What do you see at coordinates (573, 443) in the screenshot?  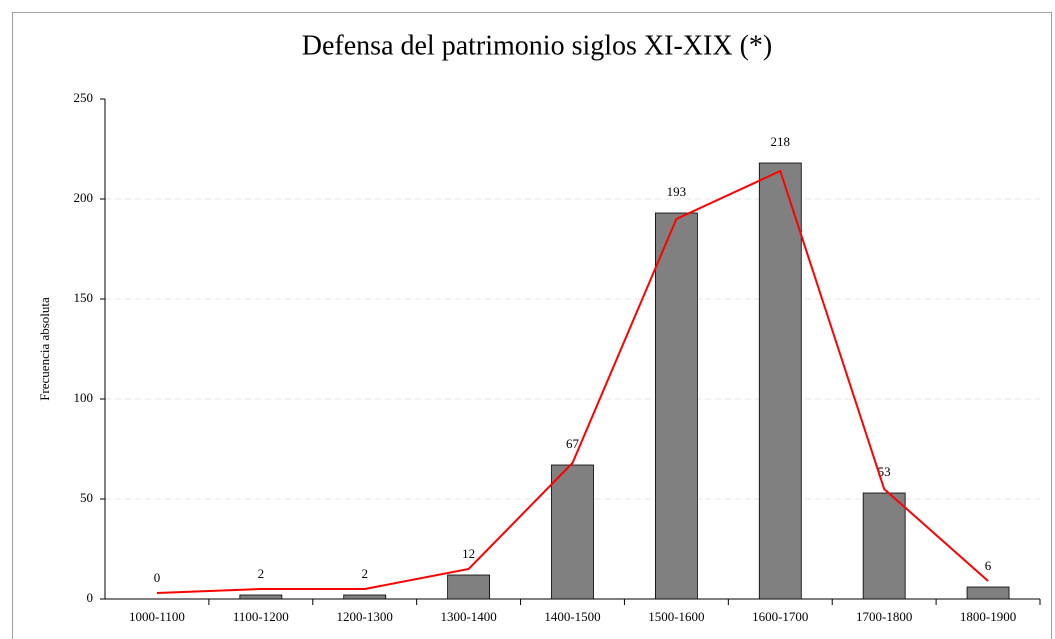 I see `data-label: 67` at bounding box center [573, 443].